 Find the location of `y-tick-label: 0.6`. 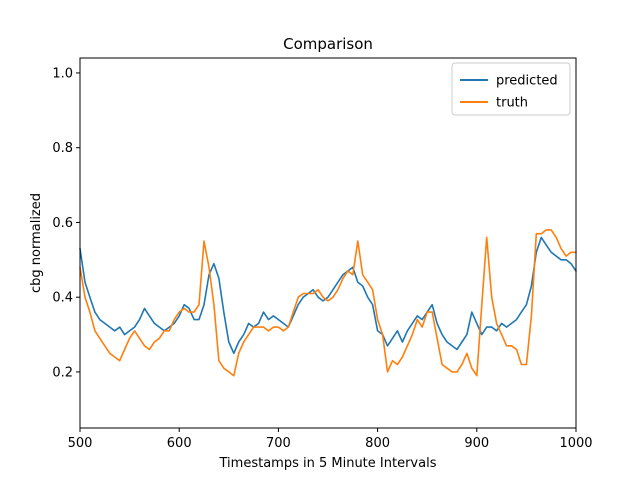

y-tick-label: 0.6 is located at coordinates (62, 223).